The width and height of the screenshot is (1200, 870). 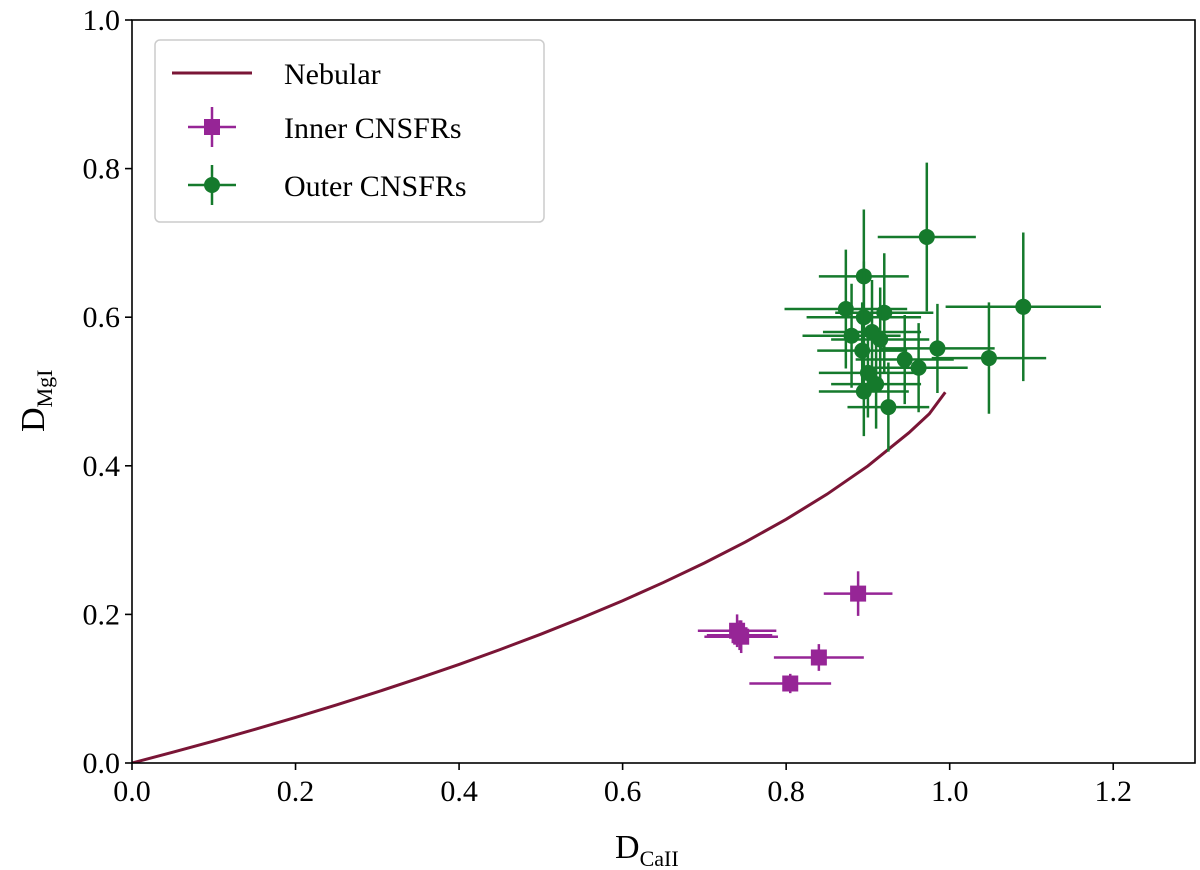 I want to click on legend-inner-label: Inner CNSFRs, so click(x=373, y=128).